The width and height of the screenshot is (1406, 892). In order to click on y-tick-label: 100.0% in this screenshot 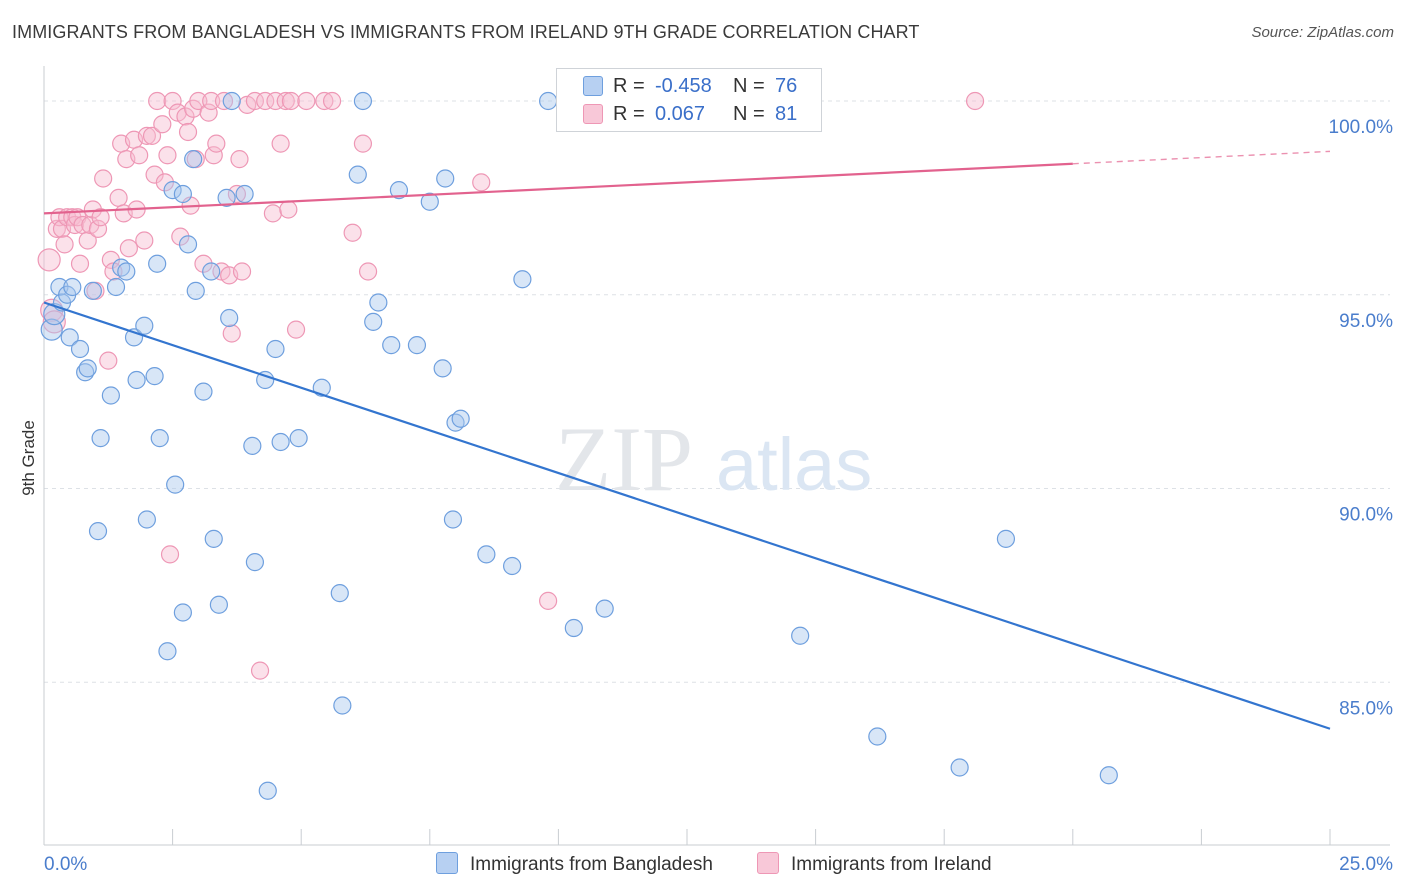, I will do `click(1361, 127)`.